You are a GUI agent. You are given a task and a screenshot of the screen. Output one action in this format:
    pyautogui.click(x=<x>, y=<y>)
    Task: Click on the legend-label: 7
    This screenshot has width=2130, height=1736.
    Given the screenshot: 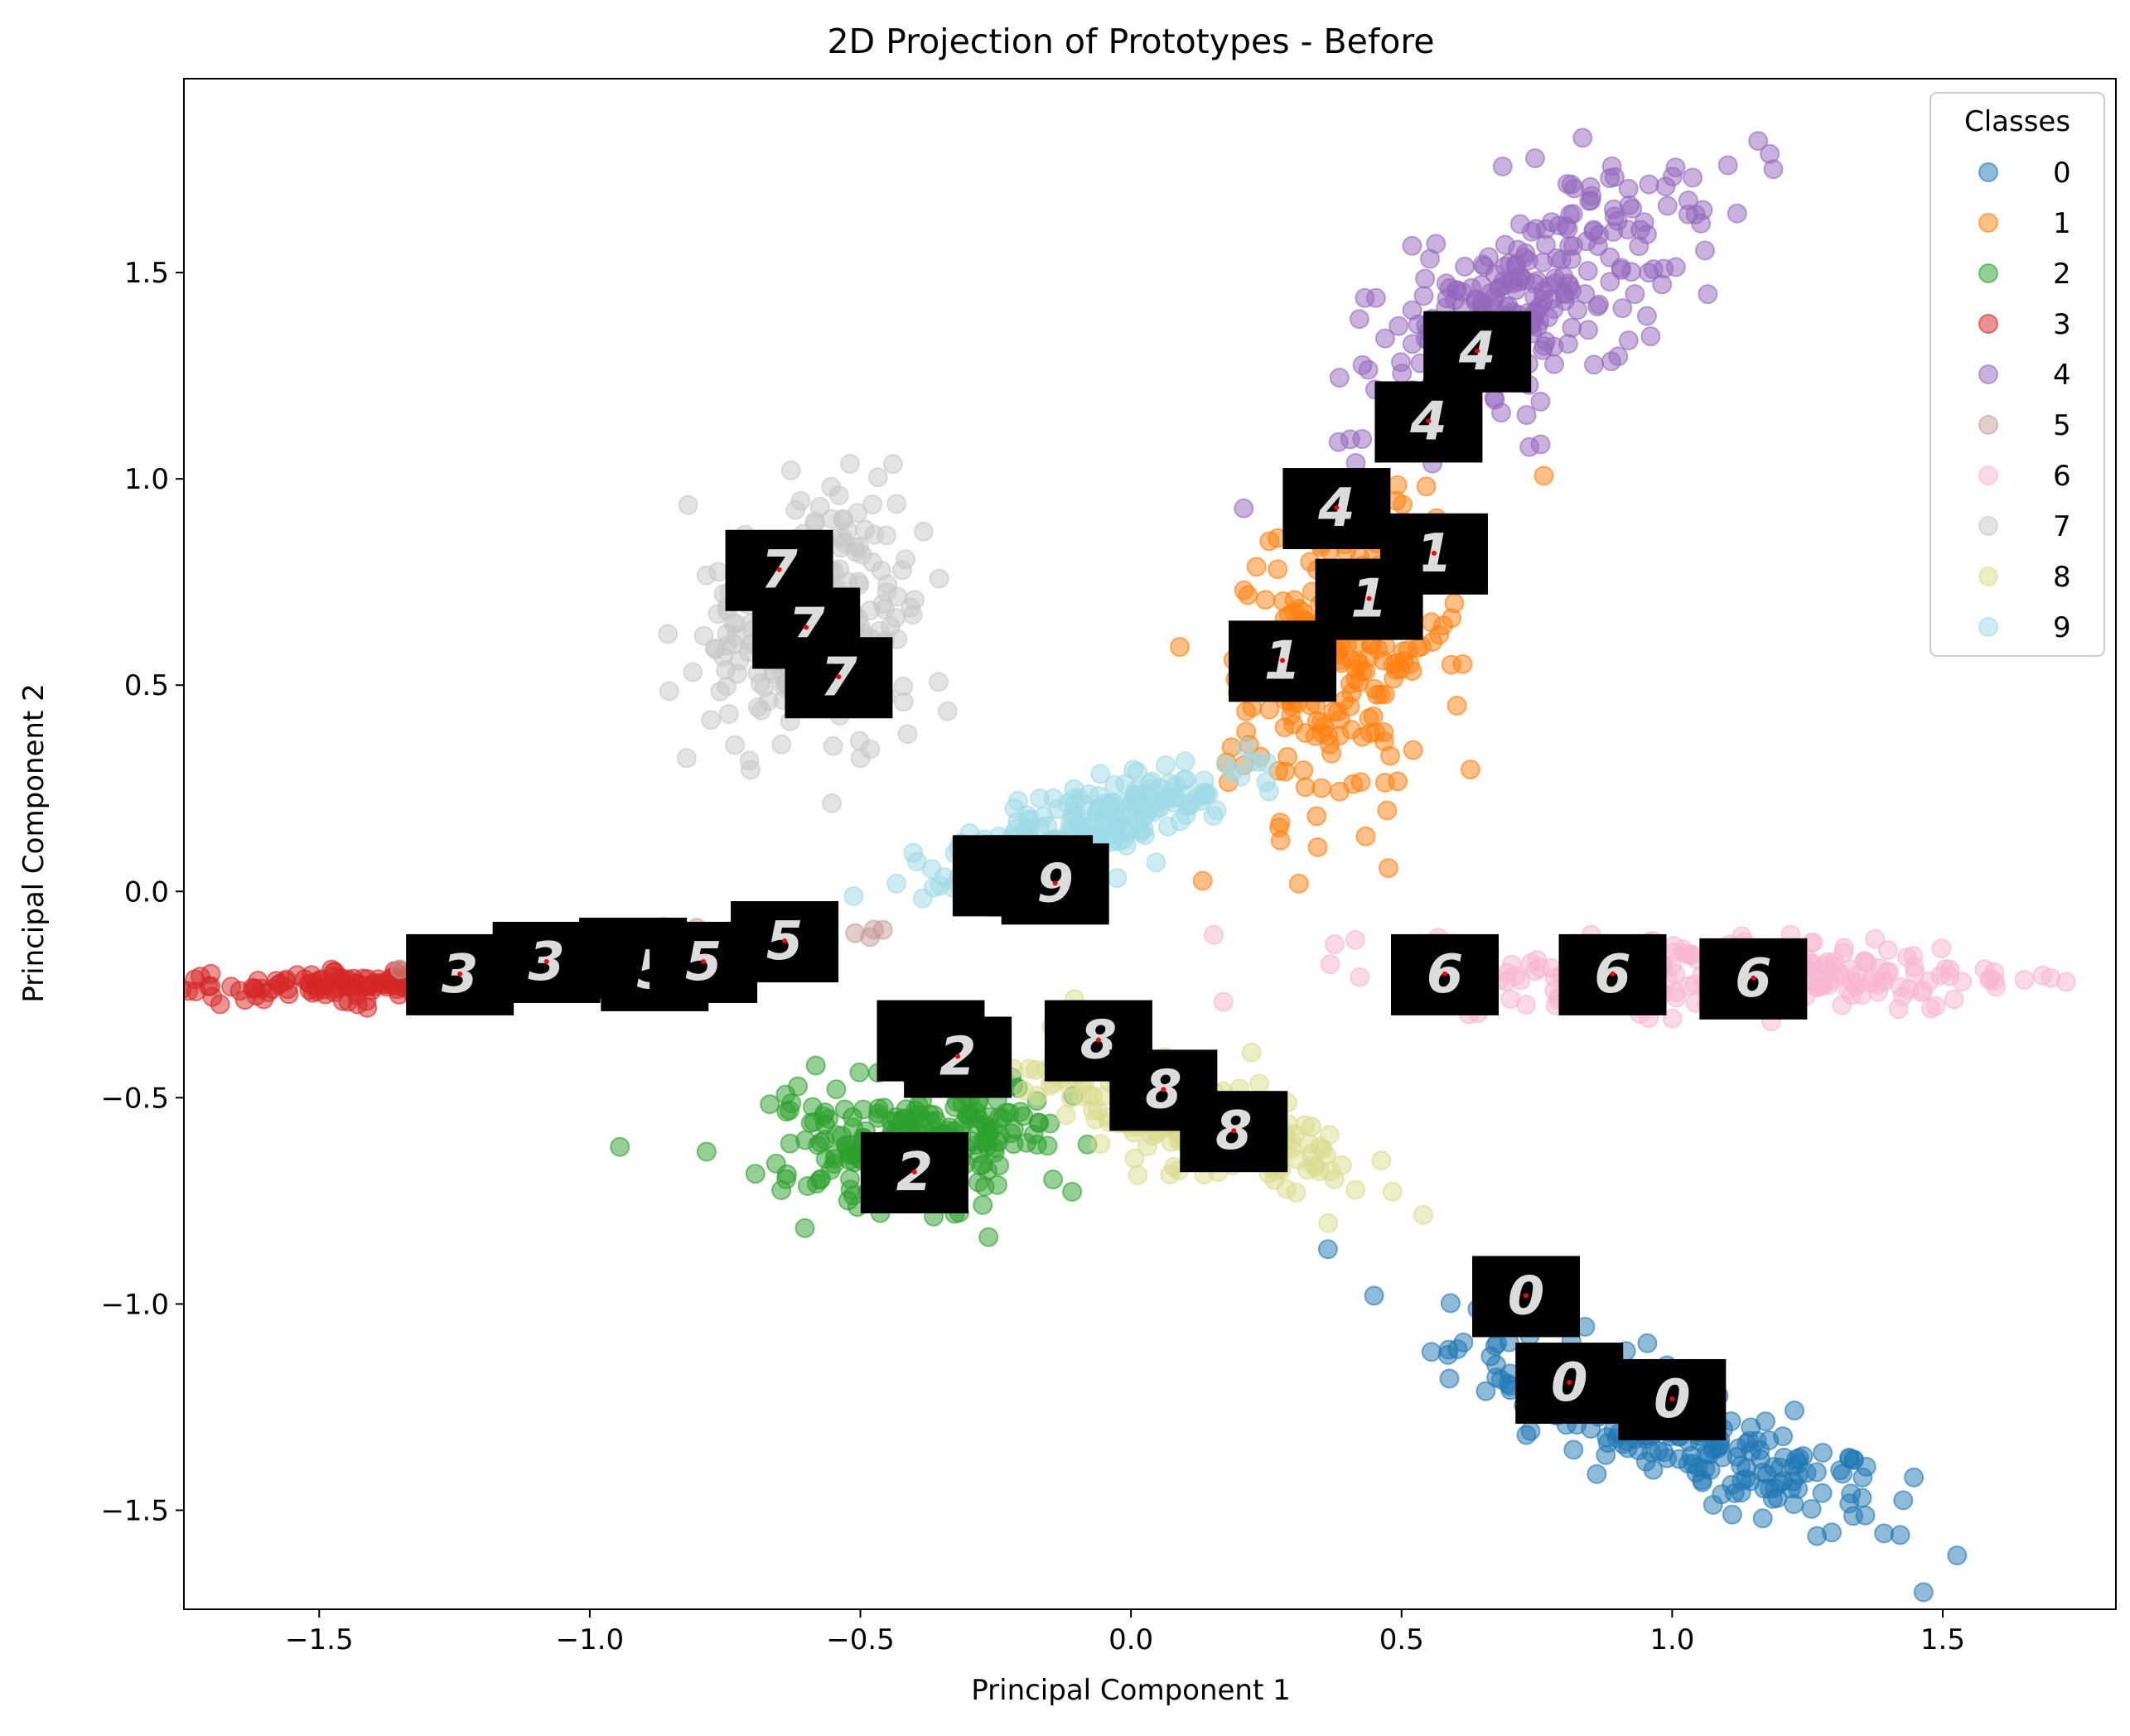 What is the action you would take?
    pyautogui.click(x=2062, y=527)
    